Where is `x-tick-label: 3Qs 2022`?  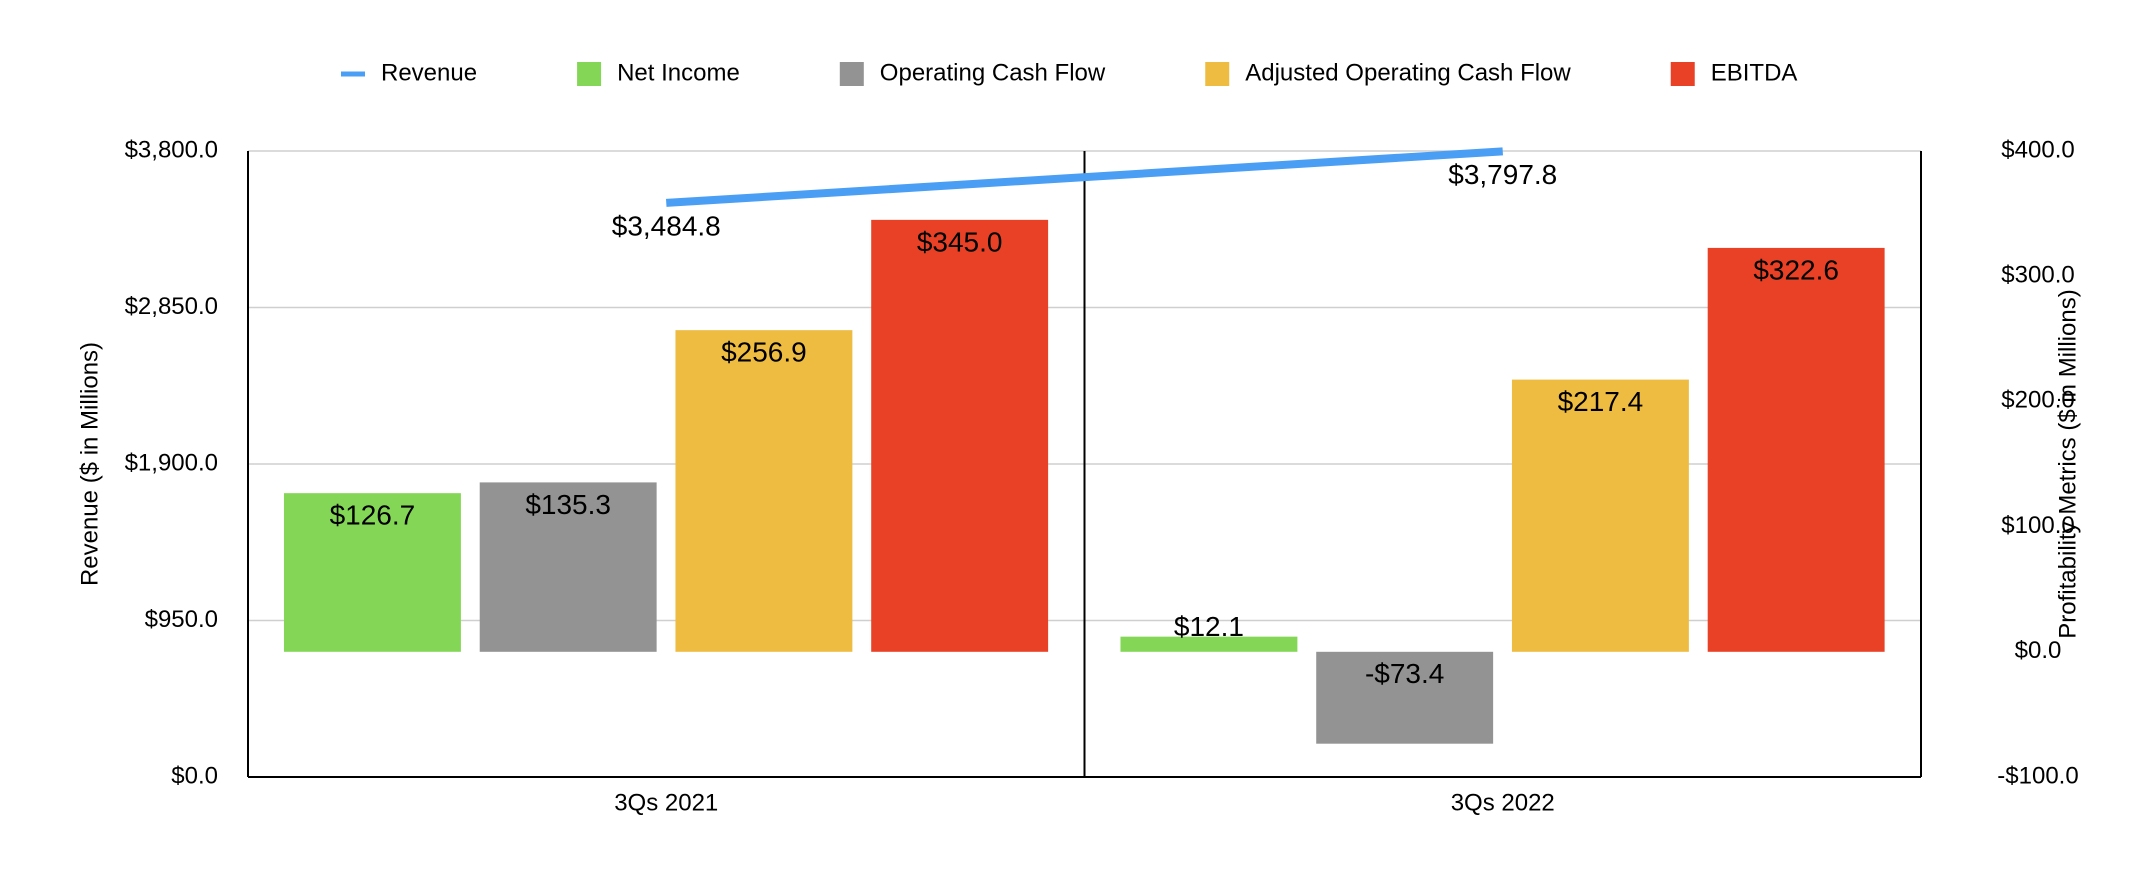 x-tick-label: 3Qs 2022 is located at coordinates (1503, 802).